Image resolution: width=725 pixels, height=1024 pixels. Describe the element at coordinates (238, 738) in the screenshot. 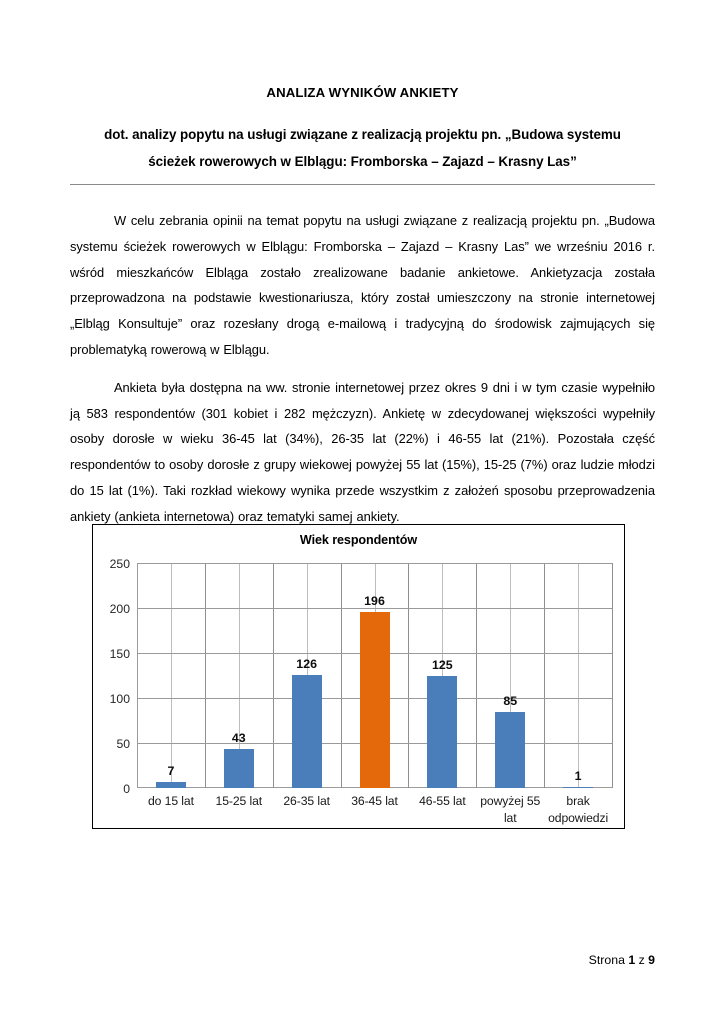

I see `bar-value-label: 43` at that location.